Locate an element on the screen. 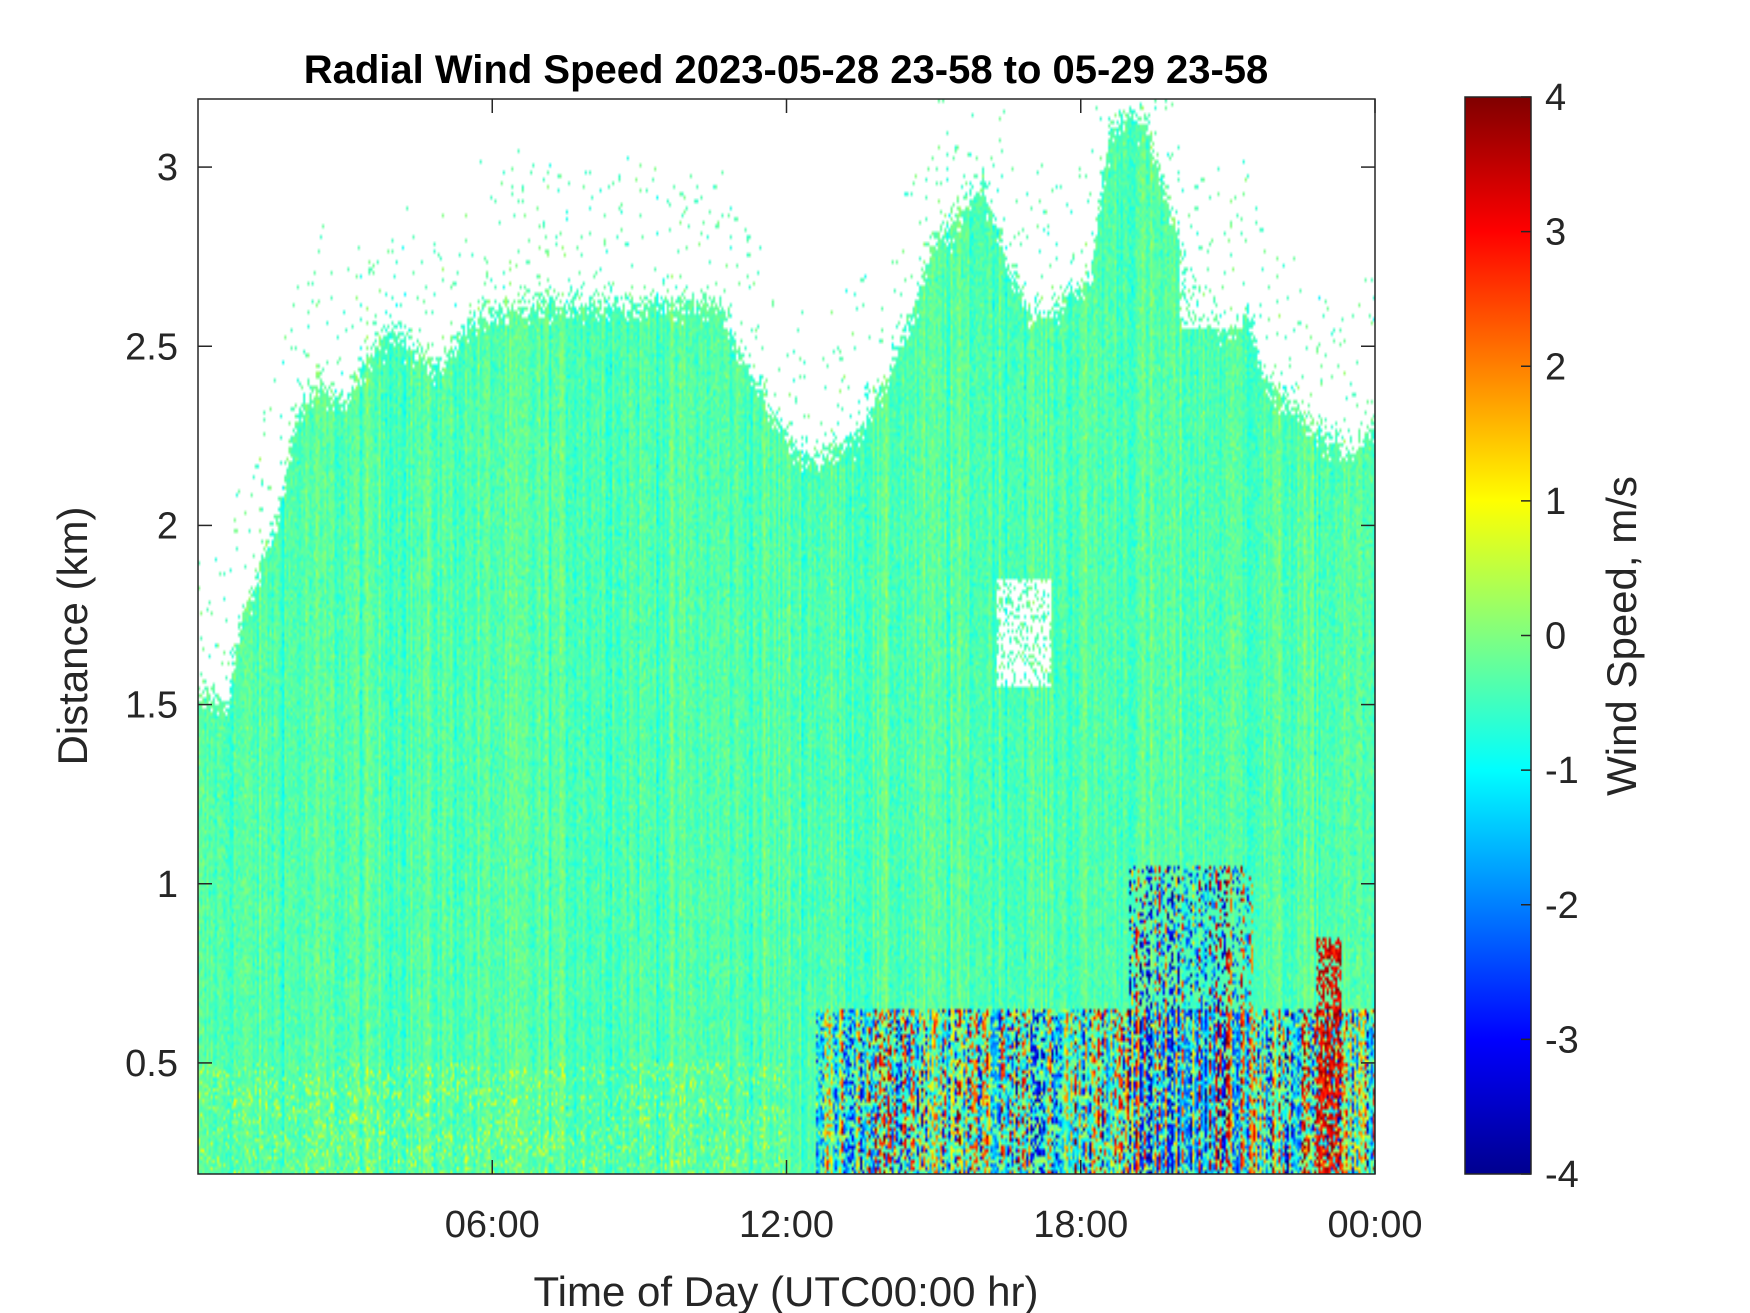 This screenshot has width=1750, height=1313. y-tick-label: 0.5 is located at coordinates (151, 1064).